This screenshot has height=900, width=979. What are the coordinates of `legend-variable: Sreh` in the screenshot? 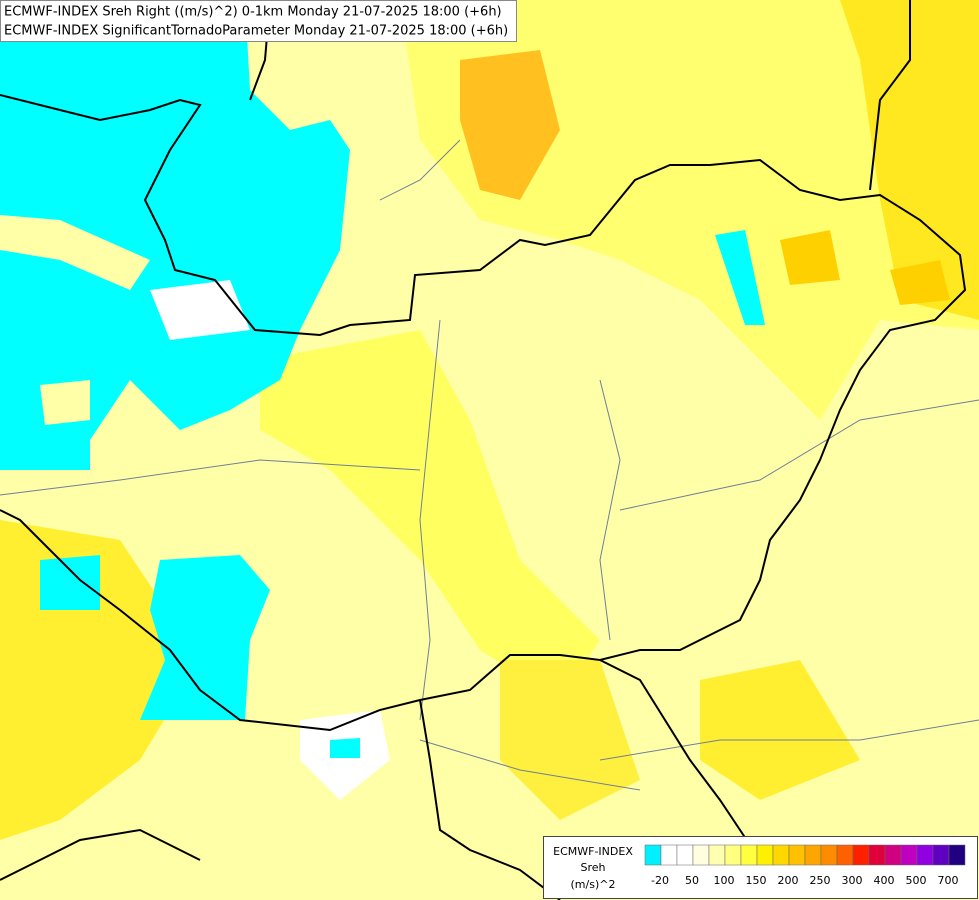 It's located at (592, 867).